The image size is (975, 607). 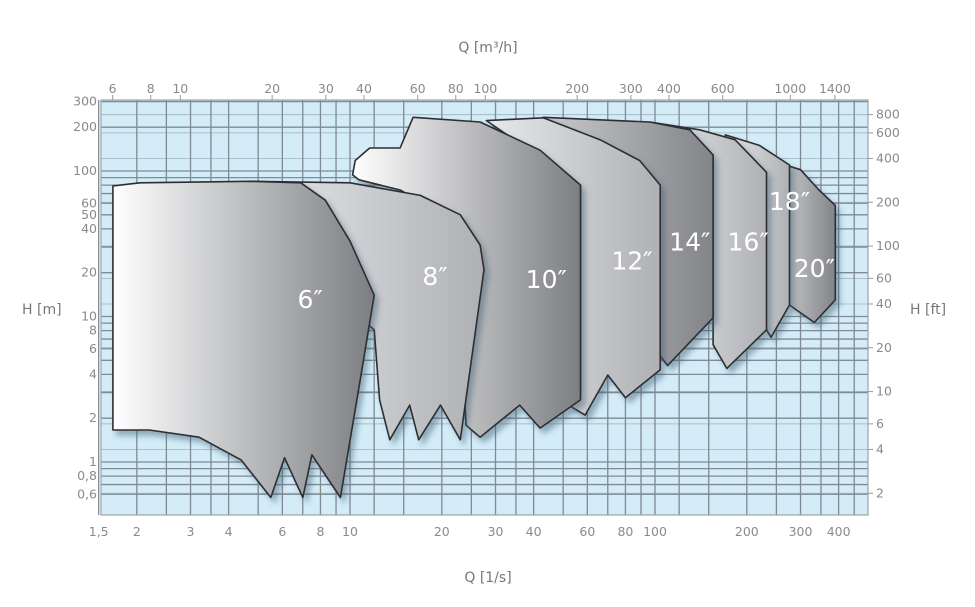 What do you see at coordinates (485, 88) in the screenshot?
I see `x-top-tick-label: 100` at bounding box center [485, 88].